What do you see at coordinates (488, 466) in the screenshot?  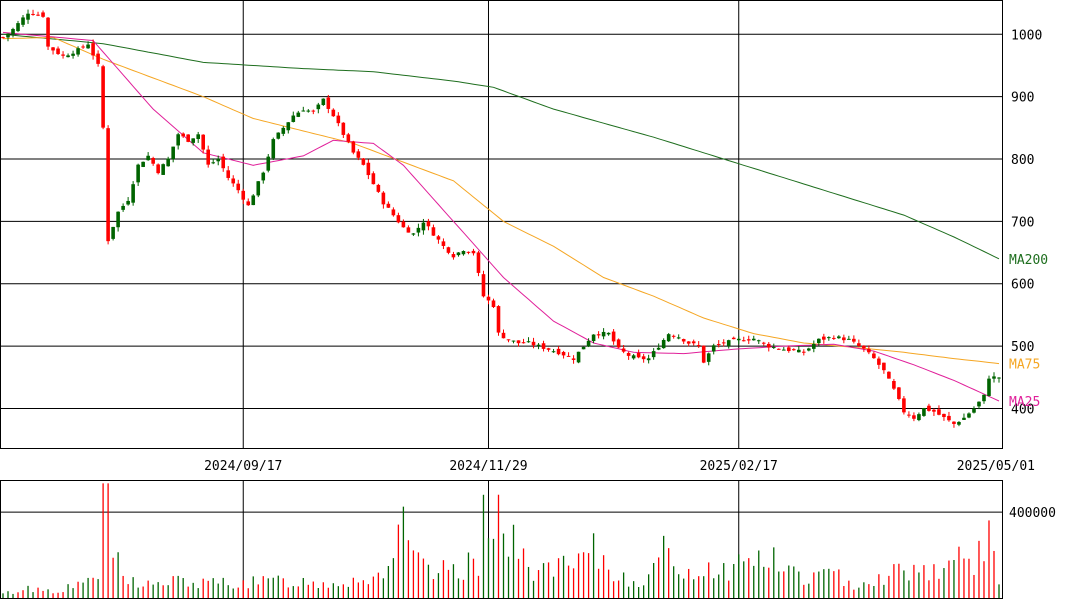 I see `date-tick-label: 2024/11/29` at bounding box center [488, 466].